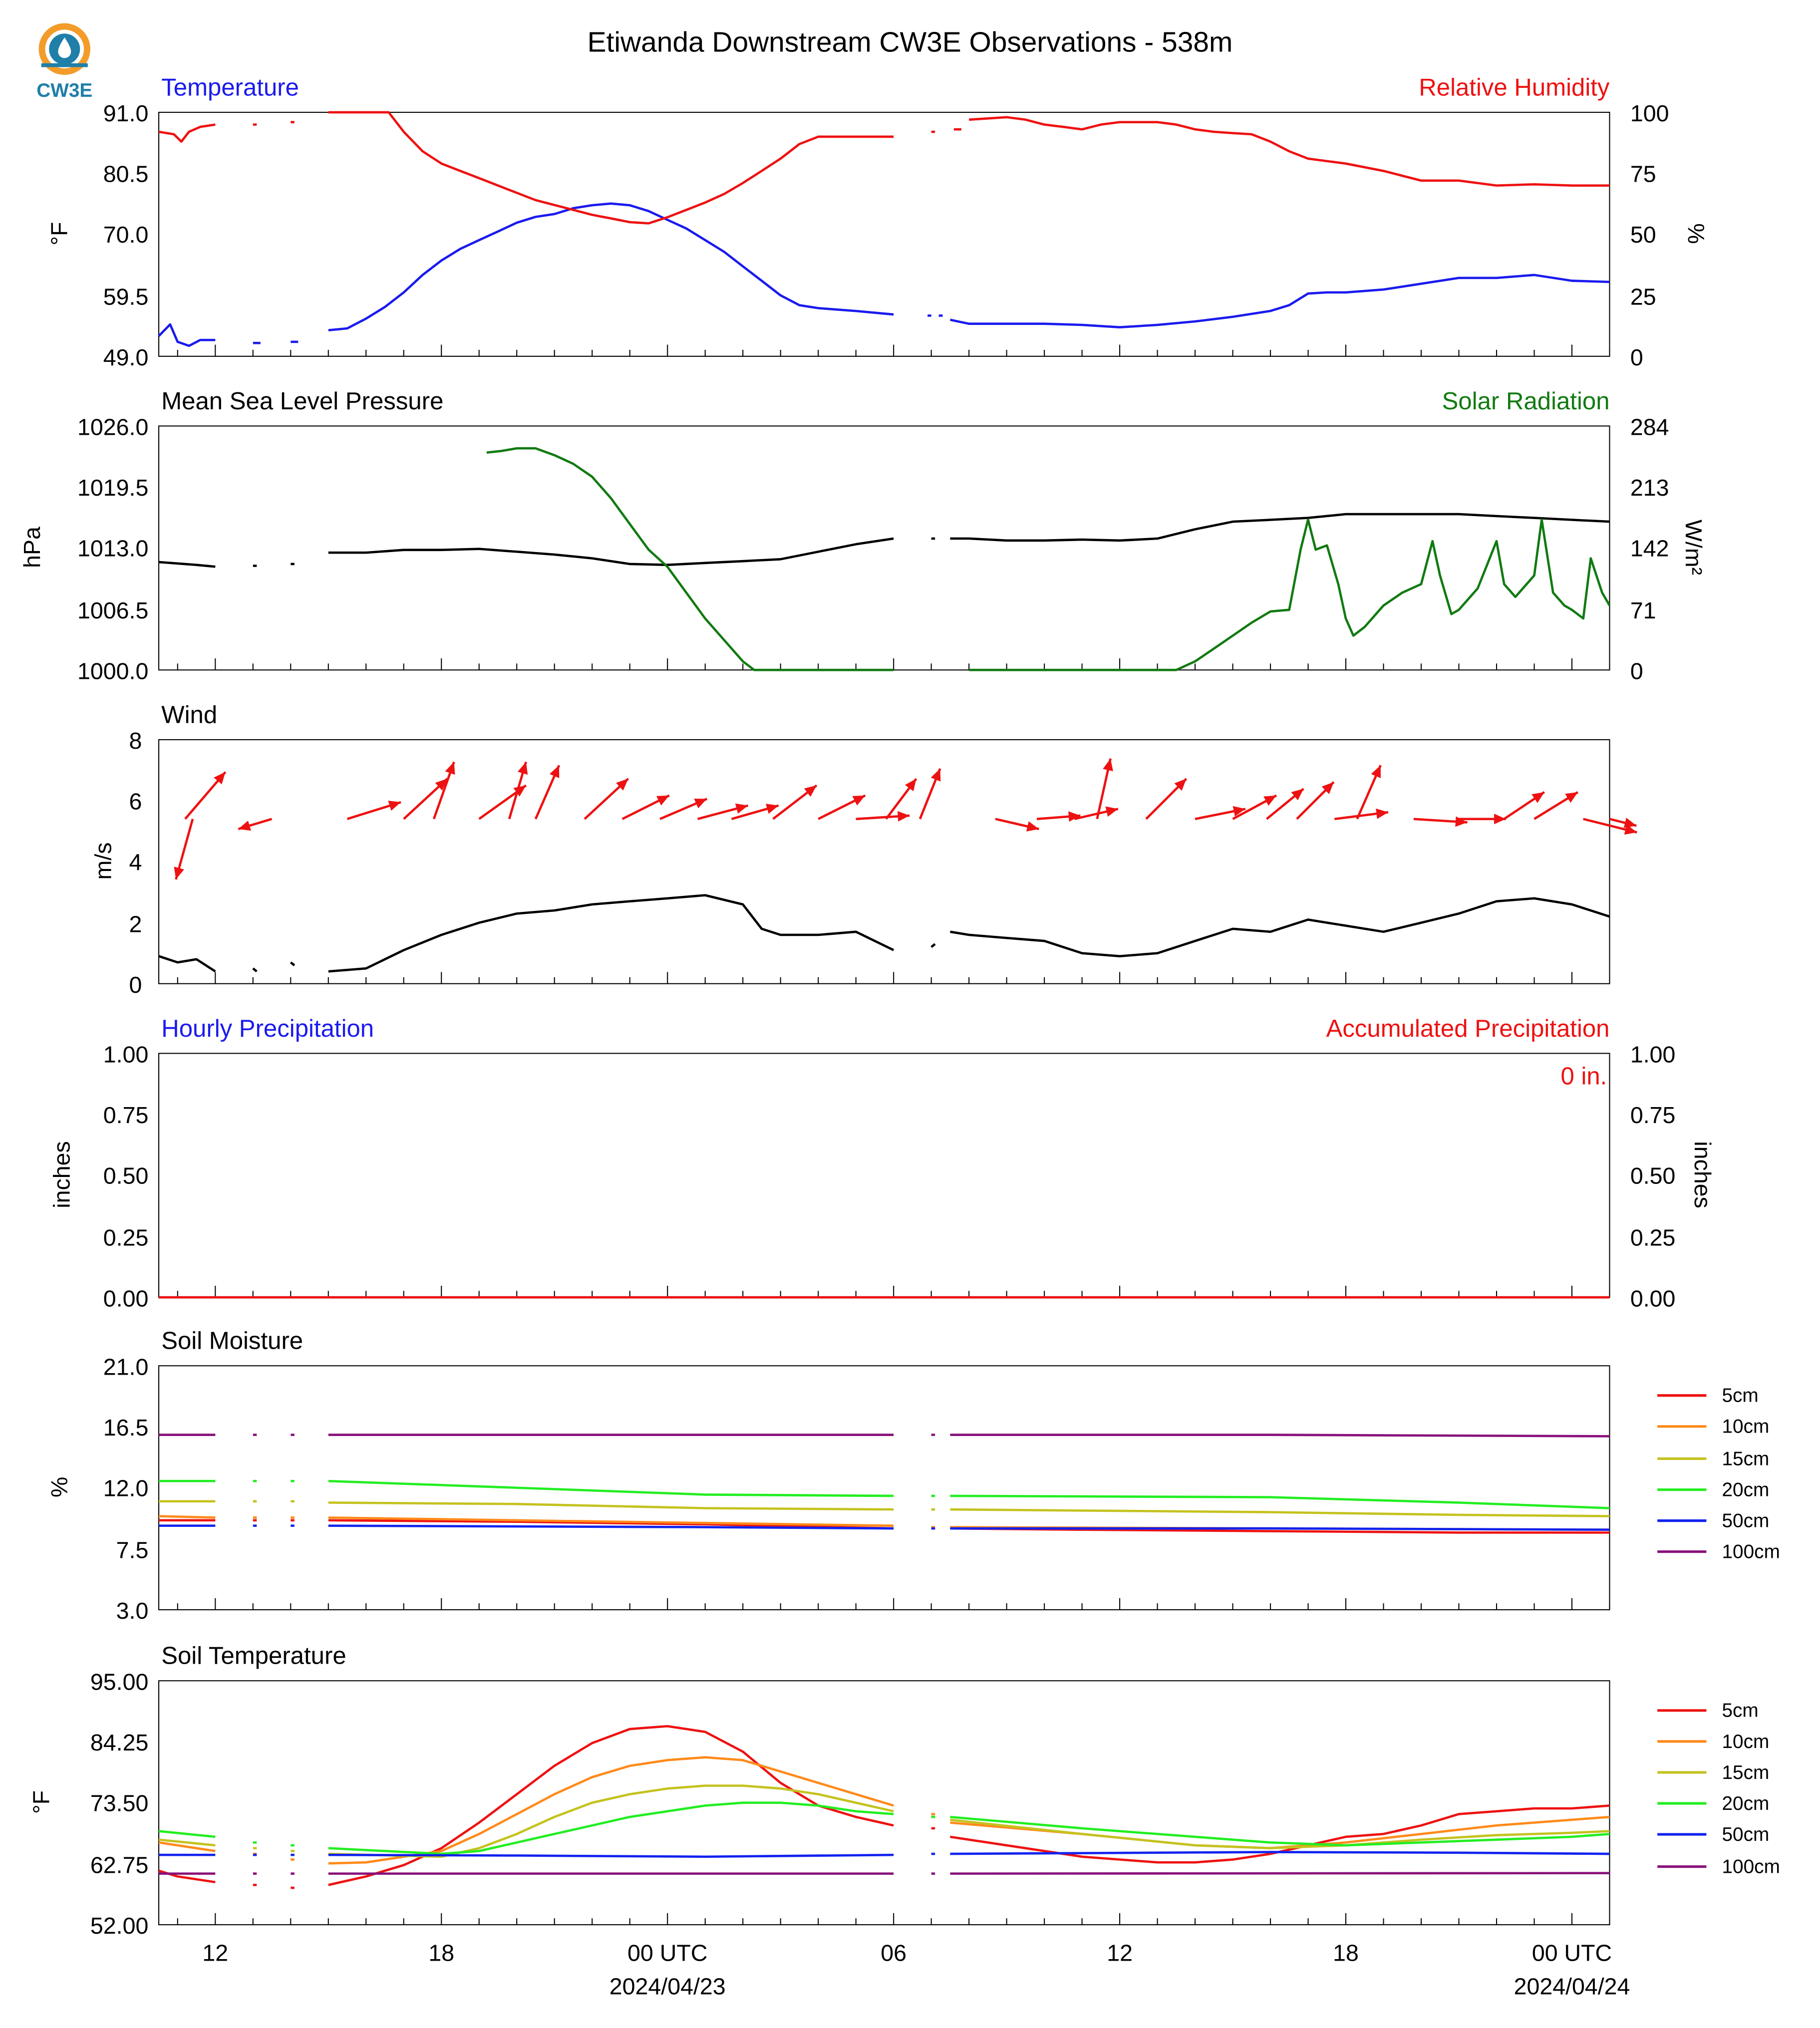 Image resolution: width=1820 pixels, height=2028 pixels. Describe the element at coordinates (1636, 357) in the screenshot. I see `humidity-tick-label: 0` at that location.